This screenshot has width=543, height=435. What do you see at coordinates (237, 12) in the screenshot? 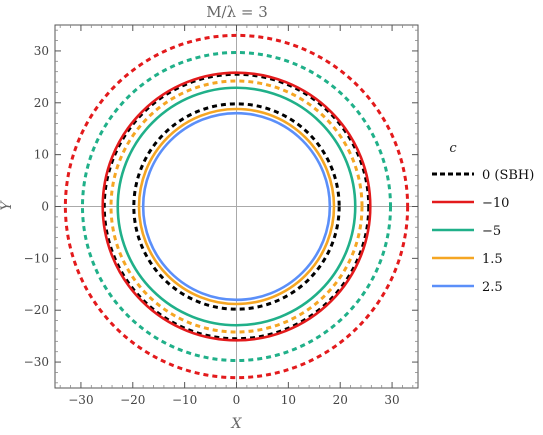
I see `chart-title: M/λ = 3` at bounding box center [237, 12].